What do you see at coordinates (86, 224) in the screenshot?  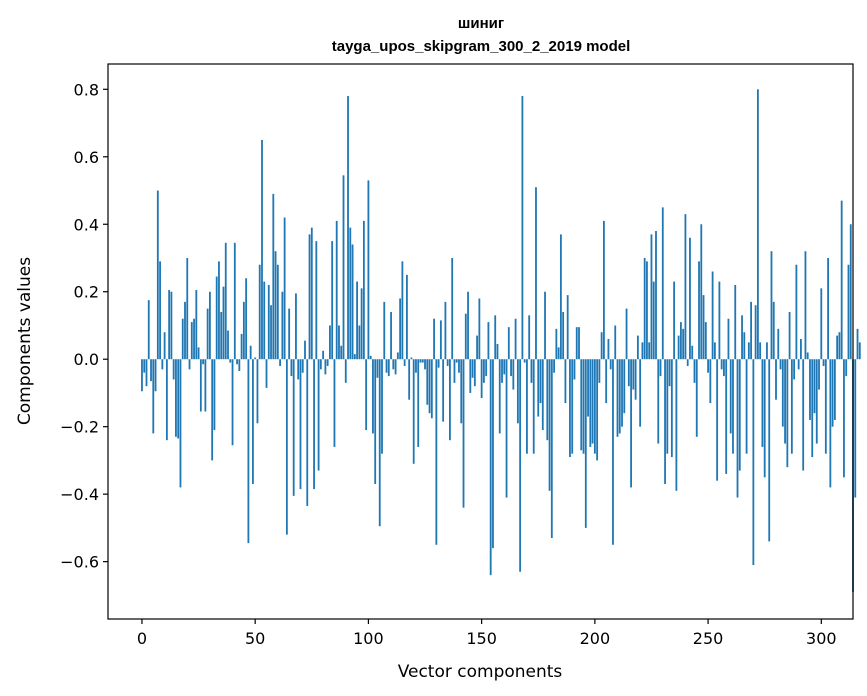 I see `y-tick-label: 0.4` at bounding box center [86, 224].